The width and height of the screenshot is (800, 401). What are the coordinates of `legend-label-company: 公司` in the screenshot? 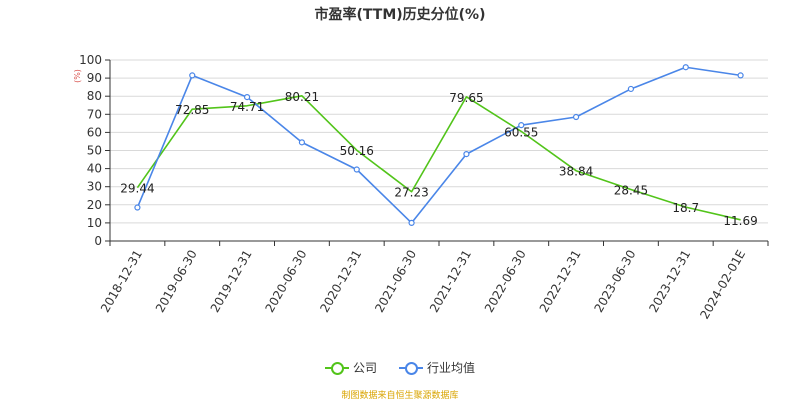 It's located at (364, 368).